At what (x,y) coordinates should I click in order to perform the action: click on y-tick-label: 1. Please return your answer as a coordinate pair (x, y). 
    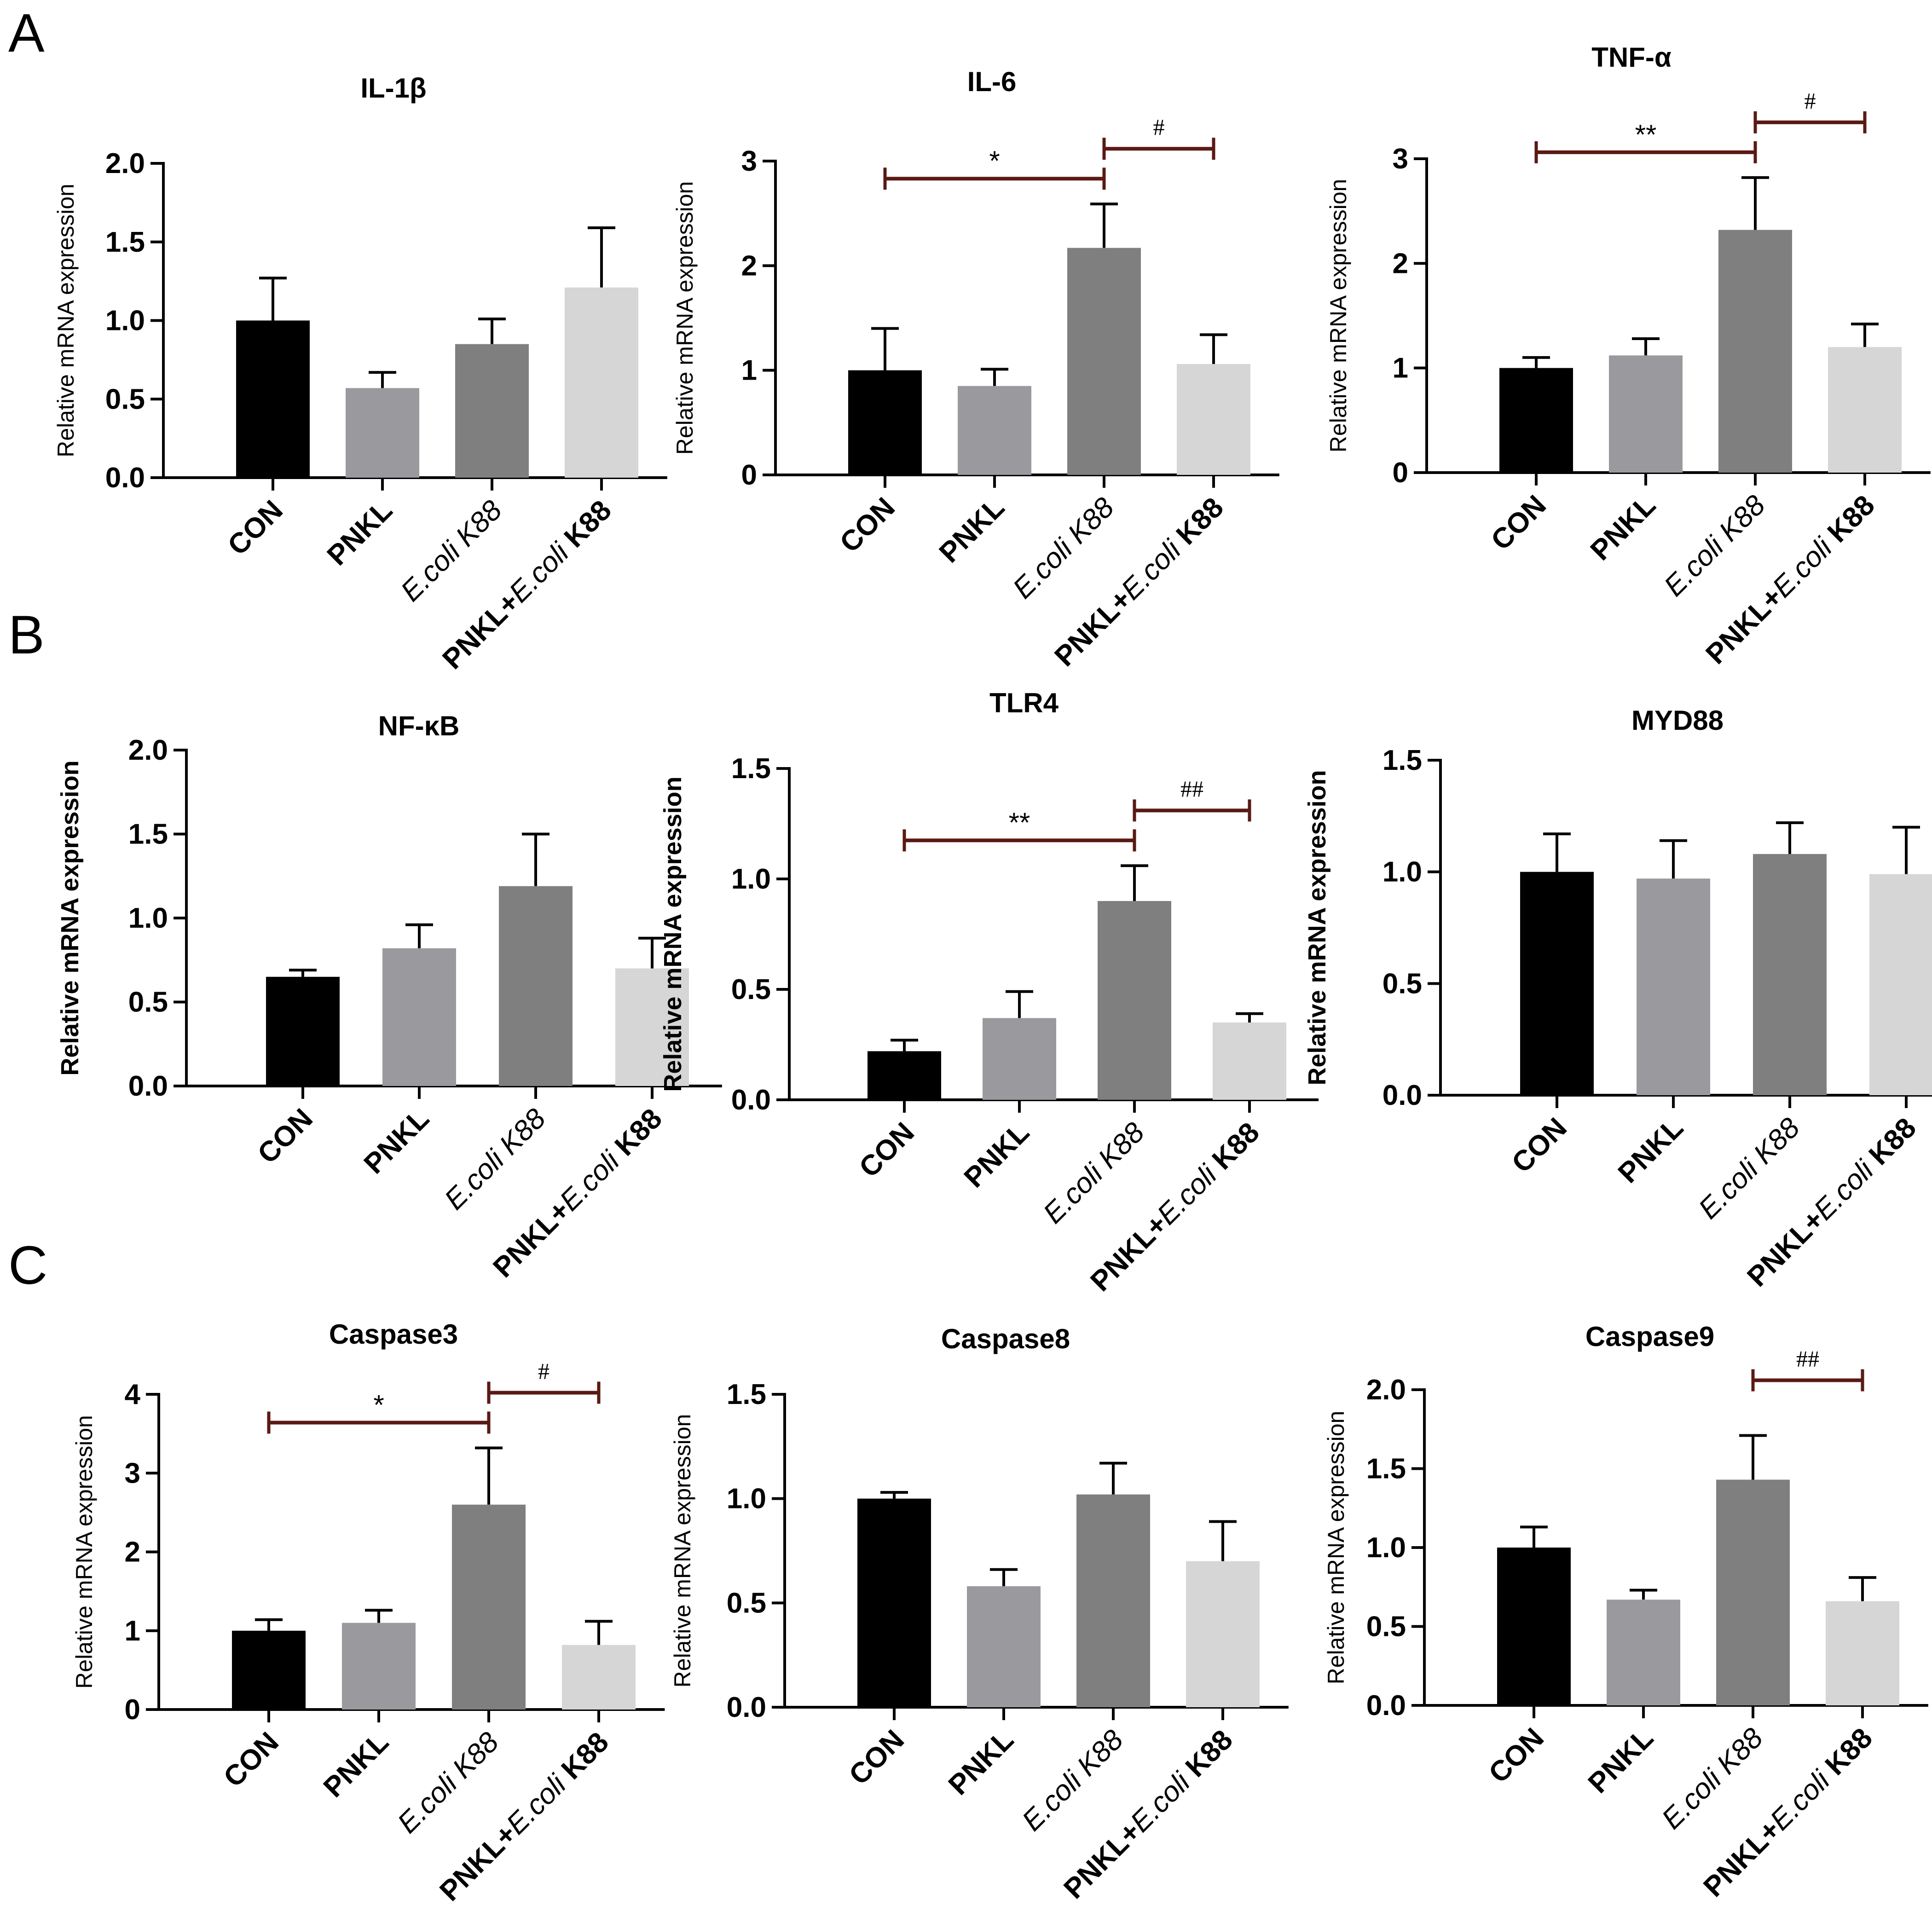
    Looking at the image, I should click on (1401, 368).